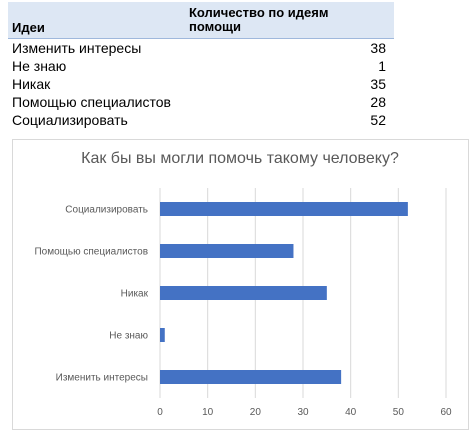 The image size is (476, 435). I want to click on row-label: Изменить интересы, so click(77, 48).